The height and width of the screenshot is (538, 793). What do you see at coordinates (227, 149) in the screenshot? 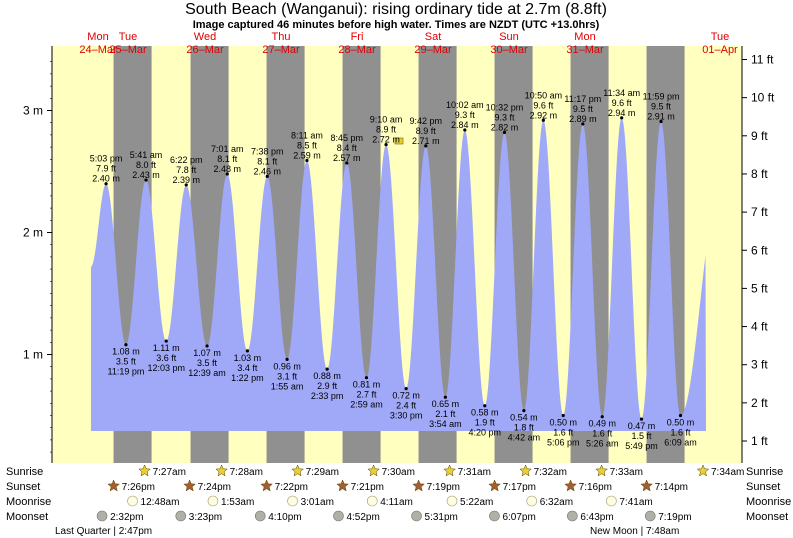
I see `high-tide-time: 7:01 am` at bounding box center [227, 149].